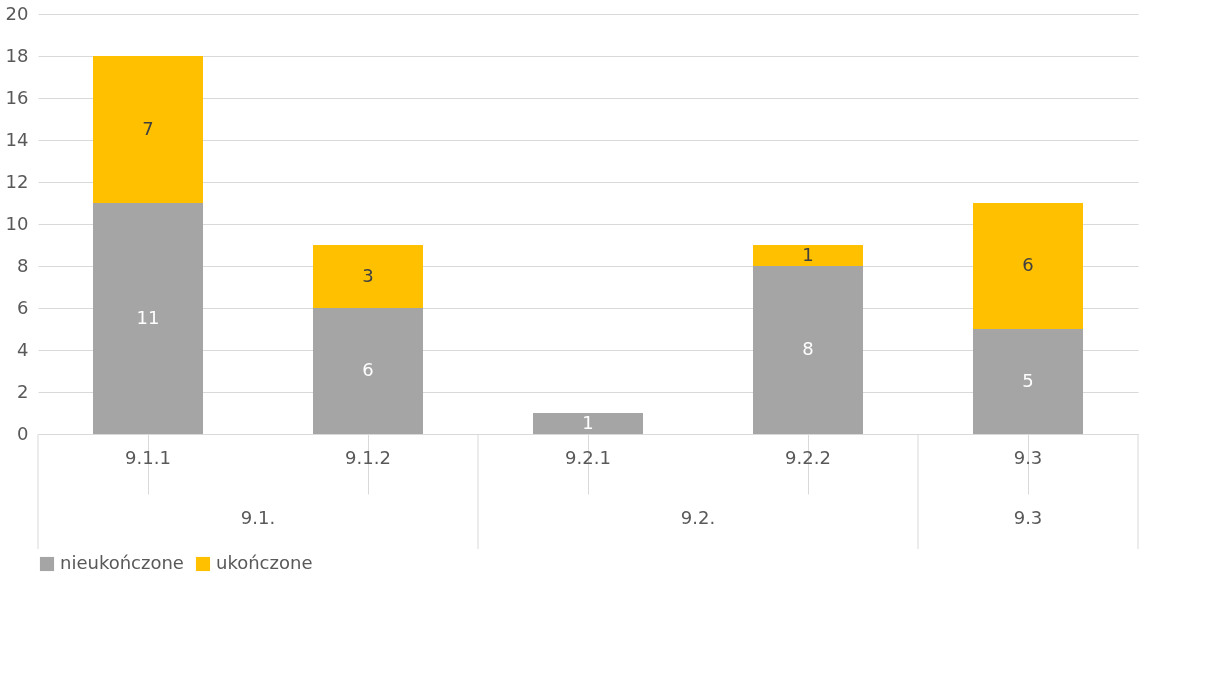 This screenshot has height=678, width=1231. I want to click on legend-label: nieukończone, so click(122, 562).